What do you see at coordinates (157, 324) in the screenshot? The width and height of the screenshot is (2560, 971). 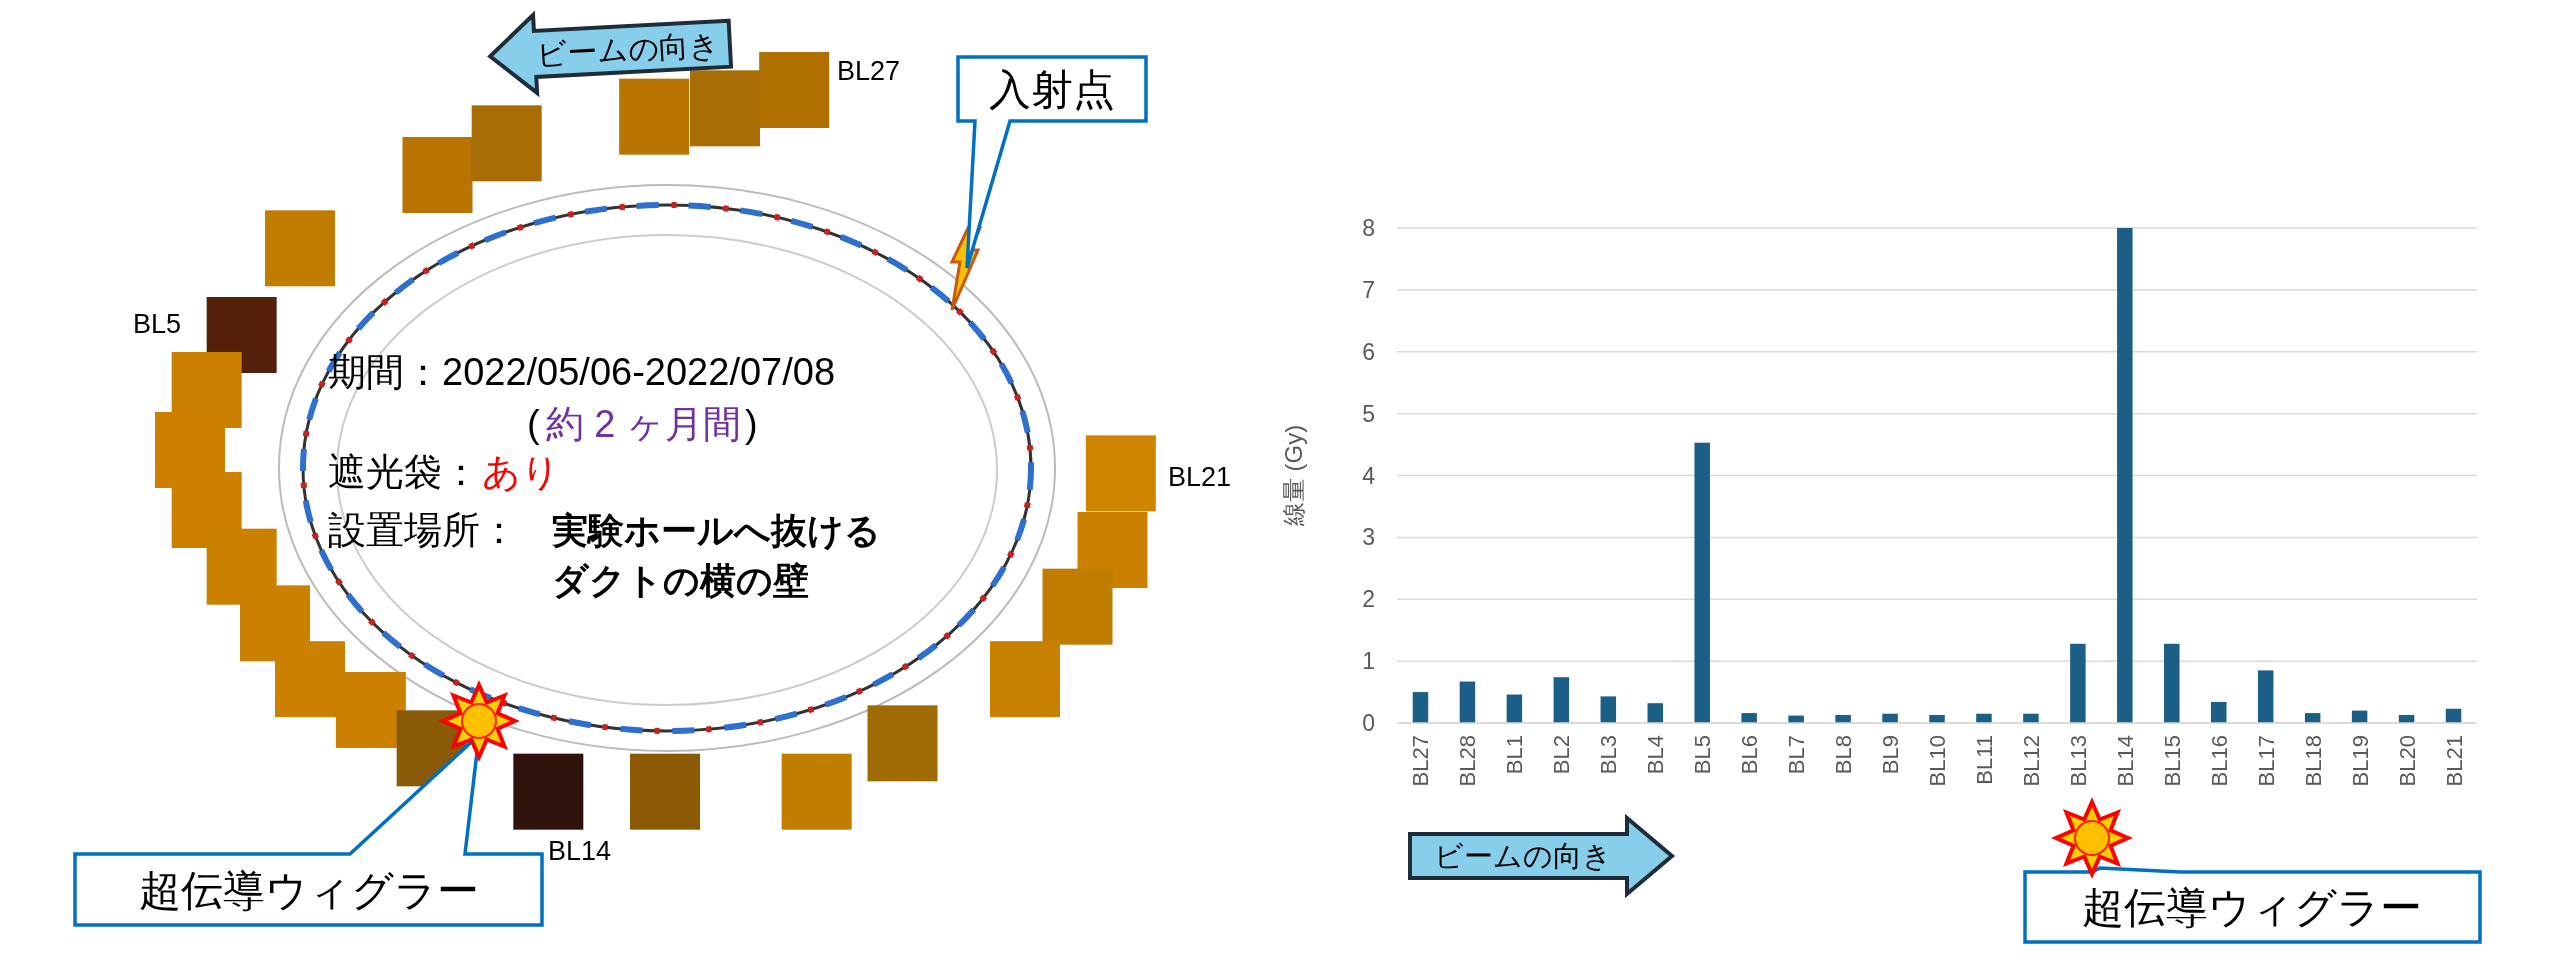 I see `text: BL5` at bounding box center [157, 324].